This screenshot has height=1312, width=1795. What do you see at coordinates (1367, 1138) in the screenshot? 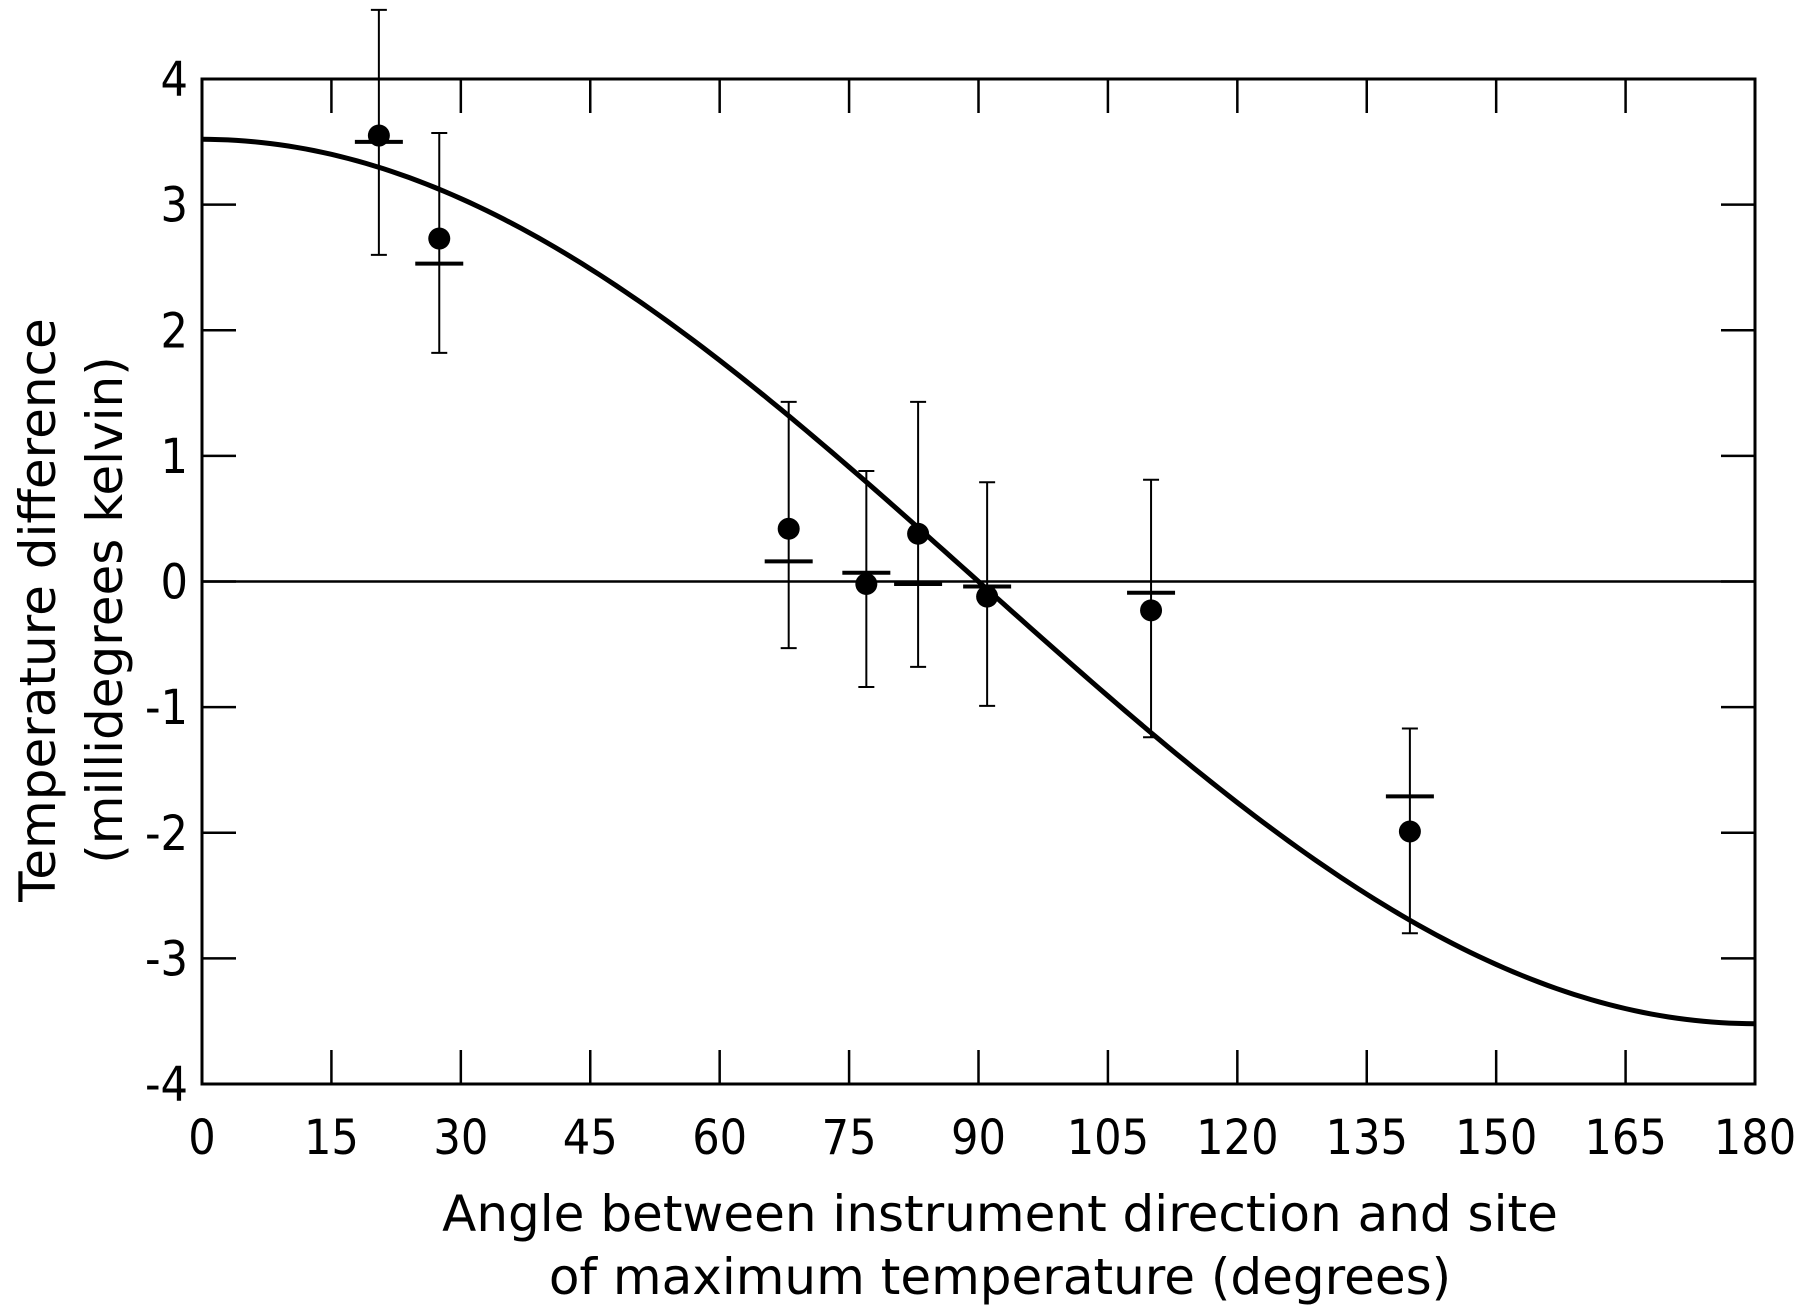
I see `x-tick-label: 135` at bounding box center [1367, 1138].